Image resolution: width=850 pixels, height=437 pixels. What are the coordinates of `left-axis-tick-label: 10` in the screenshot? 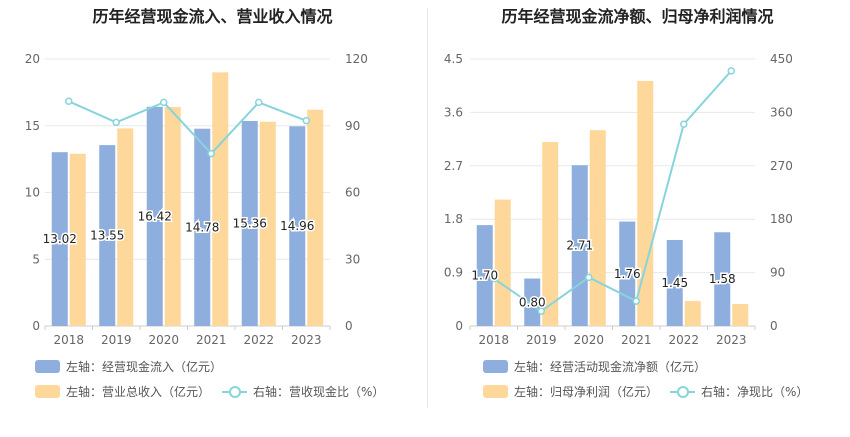 It's located at (32, 193).